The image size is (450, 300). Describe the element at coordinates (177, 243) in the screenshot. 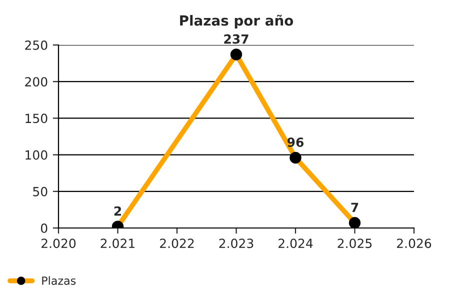

I see `x-tick-label: 2.022` at that location.